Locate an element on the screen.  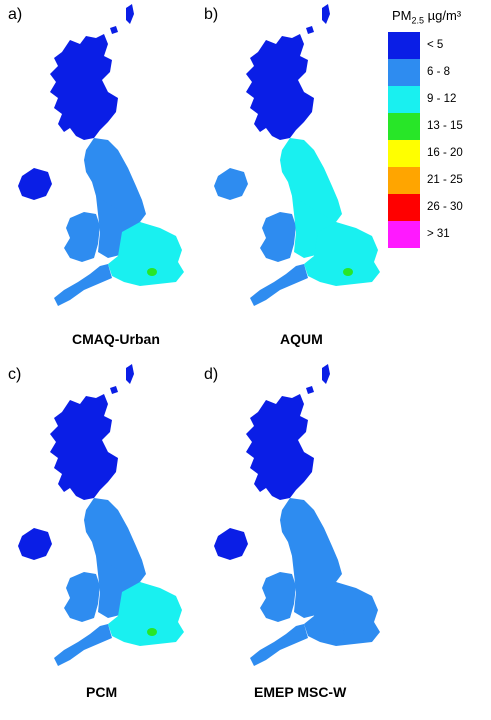
legend-item: < 5 is located at coordinates (438, 45).